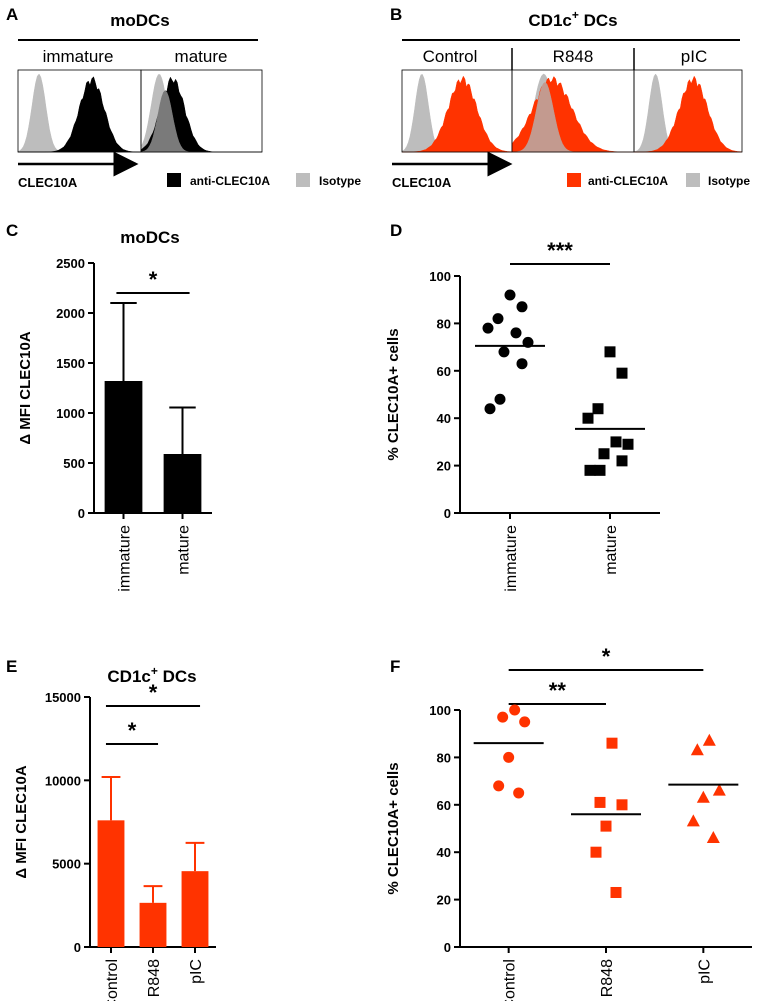 The height and width of the screenshot is (1001, 758). I want to click on significance-label: **, so click(558, 690).